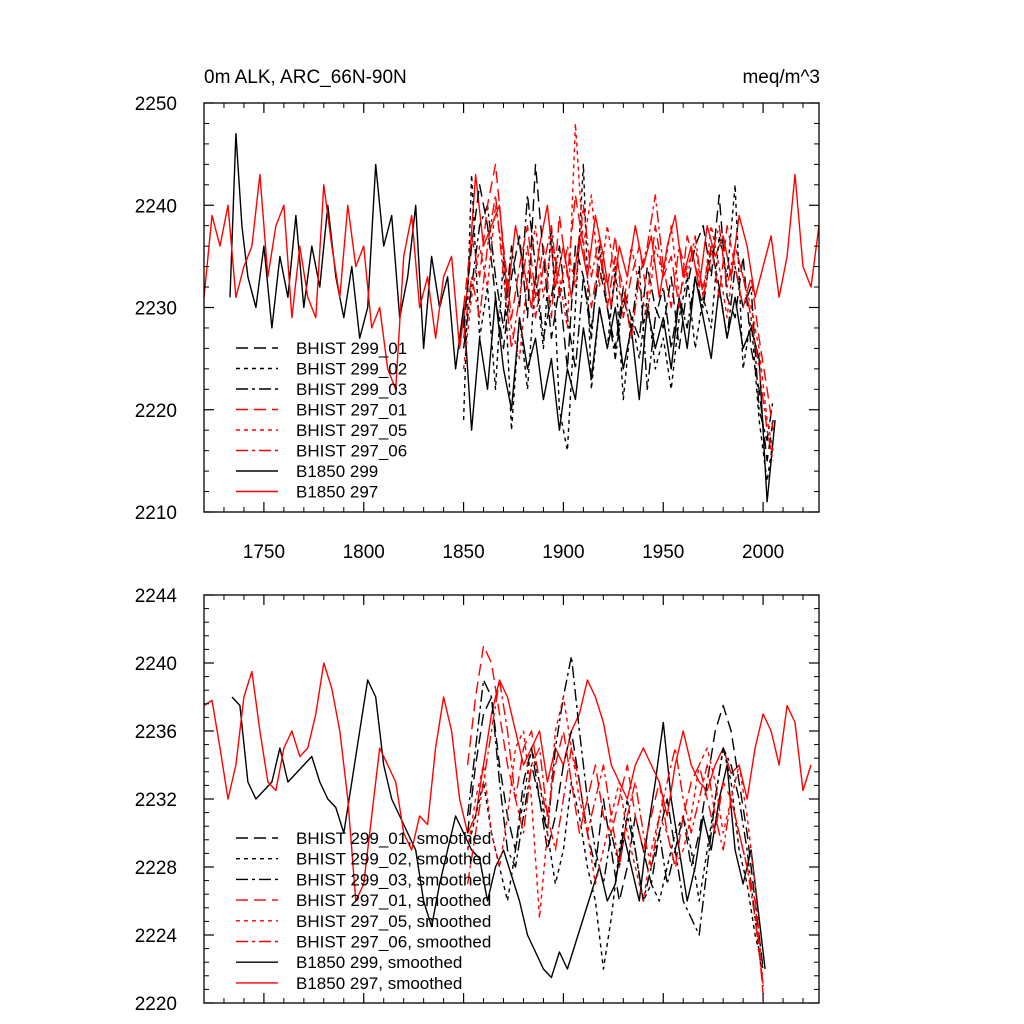 The height and width of the screenshot is (1024, 1024). What do you see at coordinates (351, 451) in the screenshot?
I see `top-legend-label: BHIST 297_06` at bounding box center [351, 451].